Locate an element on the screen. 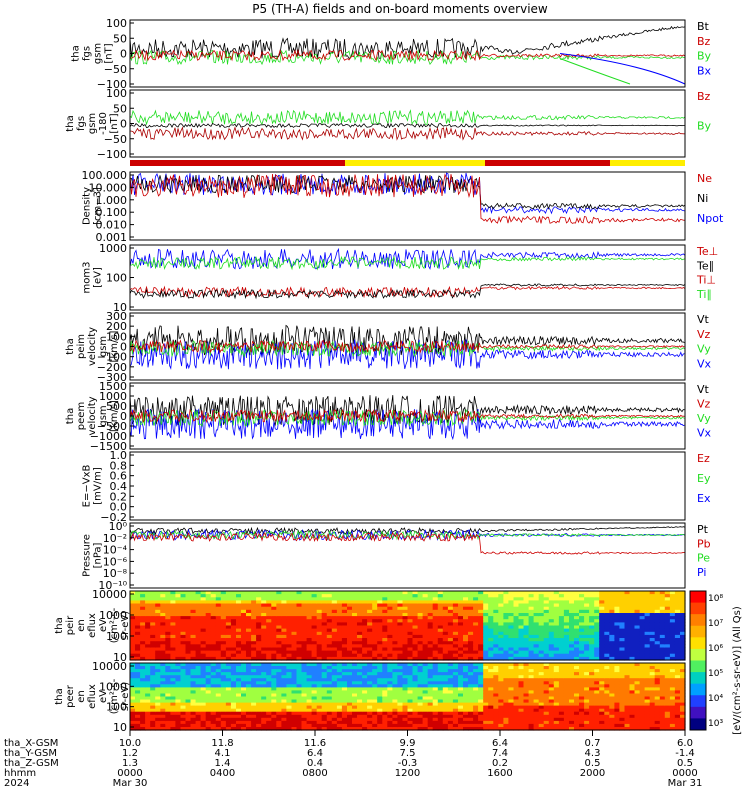 This screenshot has width=750, height=800. y-tick-label: 10⁻⁶ is located at coordinates (115, 561).